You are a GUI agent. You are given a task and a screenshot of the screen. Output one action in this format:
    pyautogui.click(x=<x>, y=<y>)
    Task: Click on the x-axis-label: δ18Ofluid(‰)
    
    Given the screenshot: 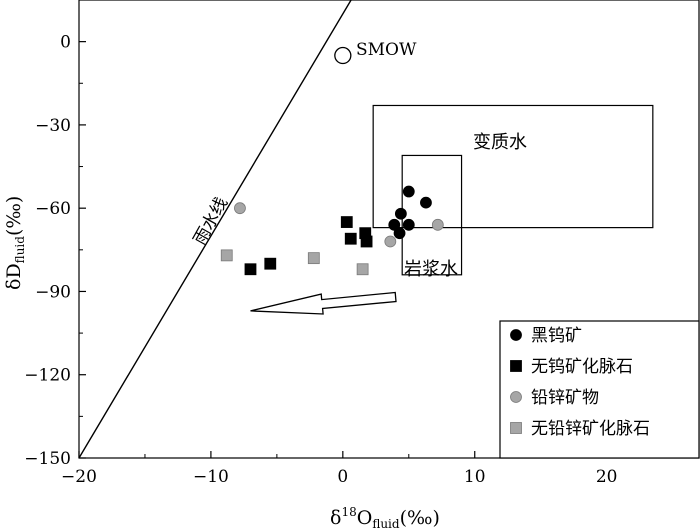 What is the action you would take?
    pyautogui.click(x=385, y=517)
    